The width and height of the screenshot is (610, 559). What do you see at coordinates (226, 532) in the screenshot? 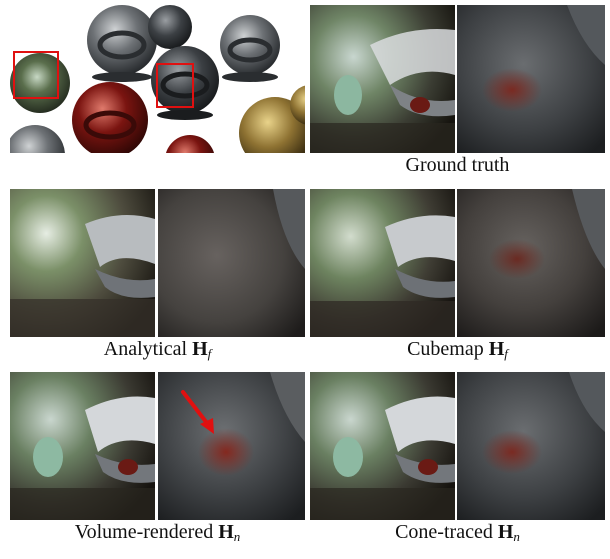
I see `caption-volume-rendered-symbol: H` at bounding box center [226, 532].